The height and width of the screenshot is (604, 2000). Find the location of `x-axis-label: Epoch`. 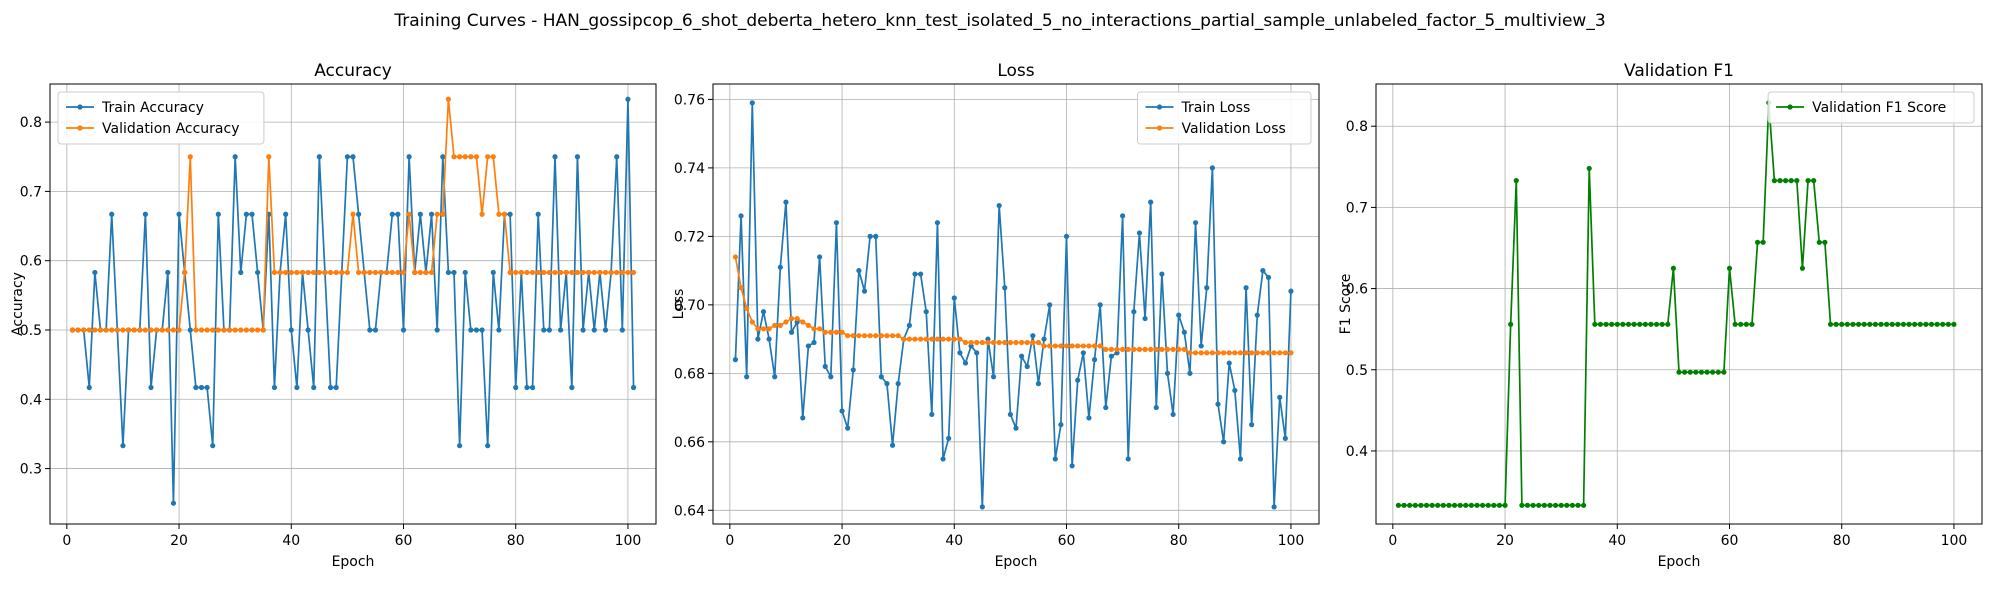

x-axis-label: Epoch is located at coordinates (1679, 562).